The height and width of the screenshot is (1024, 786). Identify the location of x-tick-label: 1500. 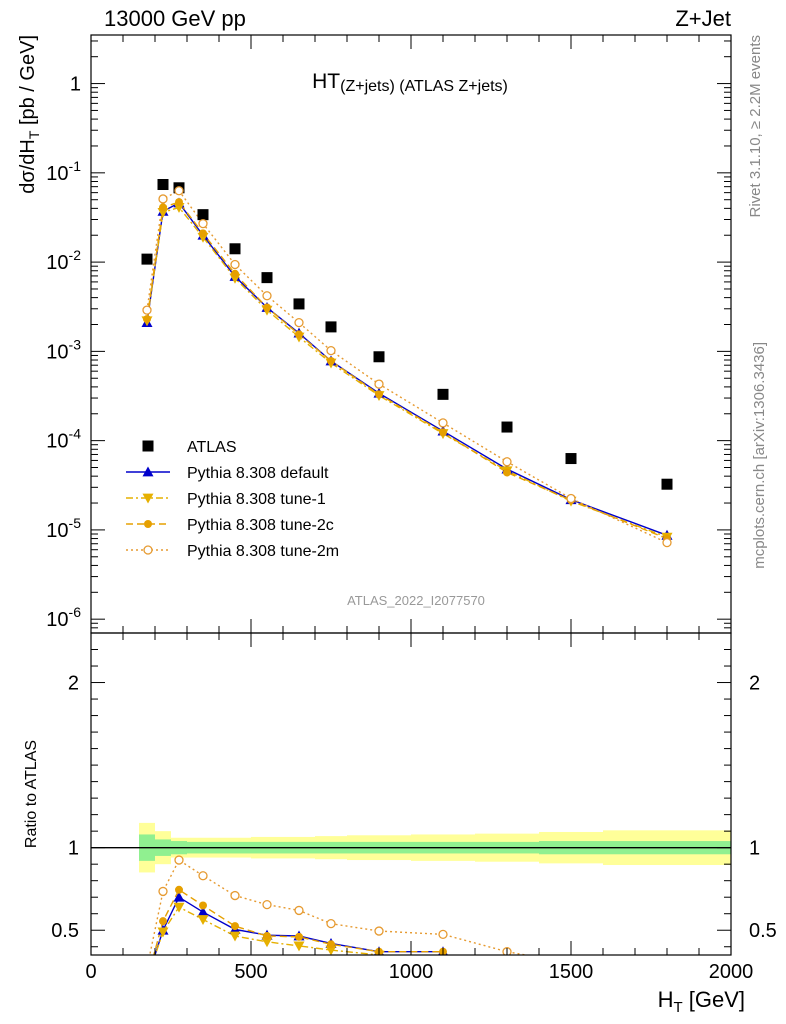
(571, 972).